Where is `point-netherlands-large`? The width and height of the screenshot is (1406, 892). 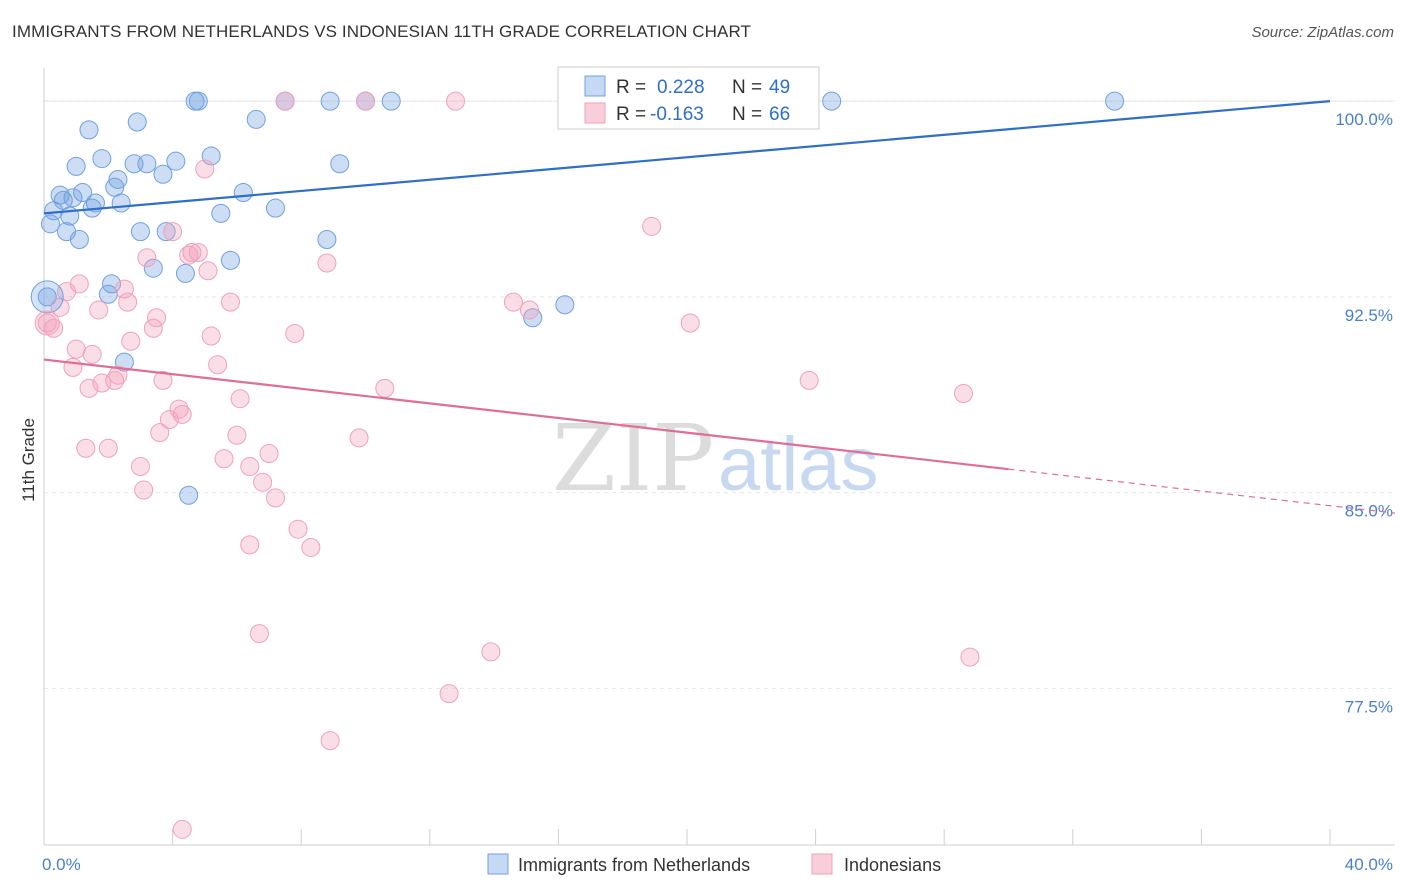
point-netherlands-large is located at coordinates (47, 297).